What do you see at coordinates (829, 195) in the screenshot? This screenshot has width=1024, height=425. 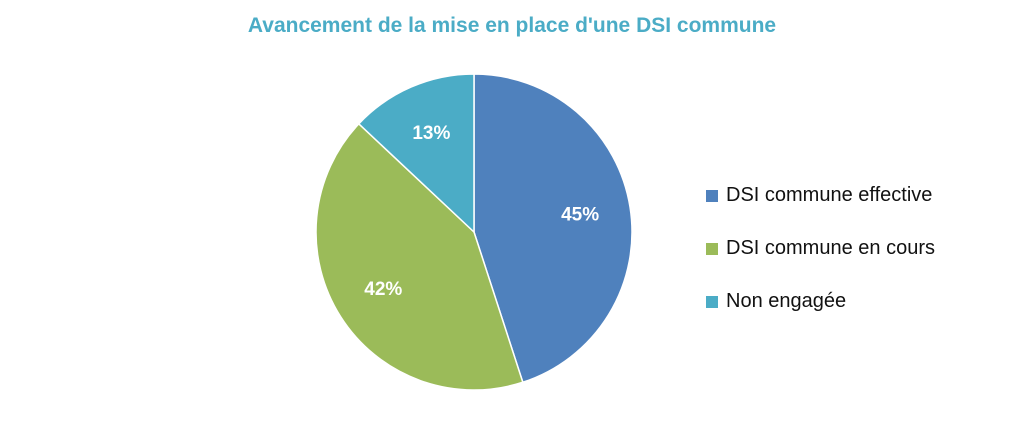 I see `legend-label-dsi-commune-effective: DSI commune effective` at bounding box center [829, 195].